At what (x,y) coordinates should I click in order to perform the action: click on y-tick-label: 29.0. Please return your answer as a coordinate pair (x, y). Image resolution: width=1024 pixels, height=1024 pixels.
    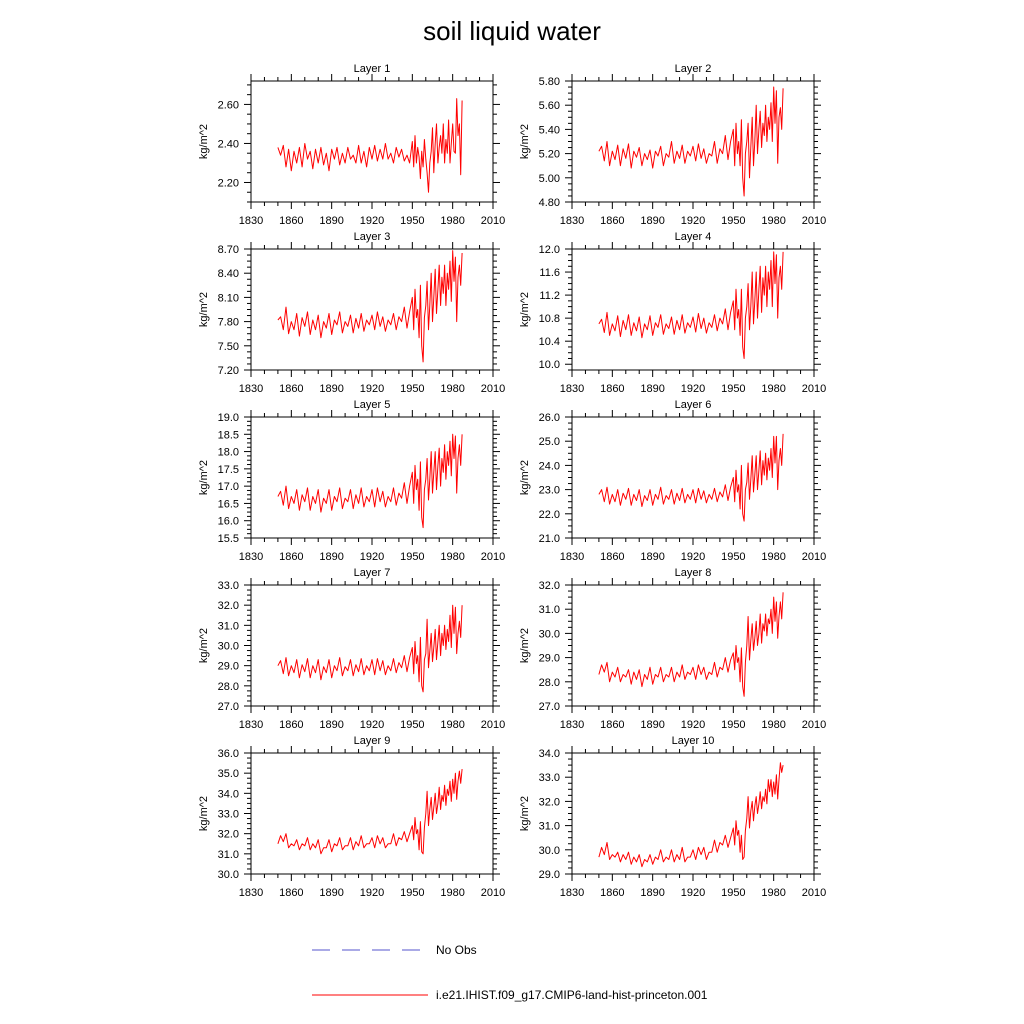
    Looking at the image, I should click on (549, 659).